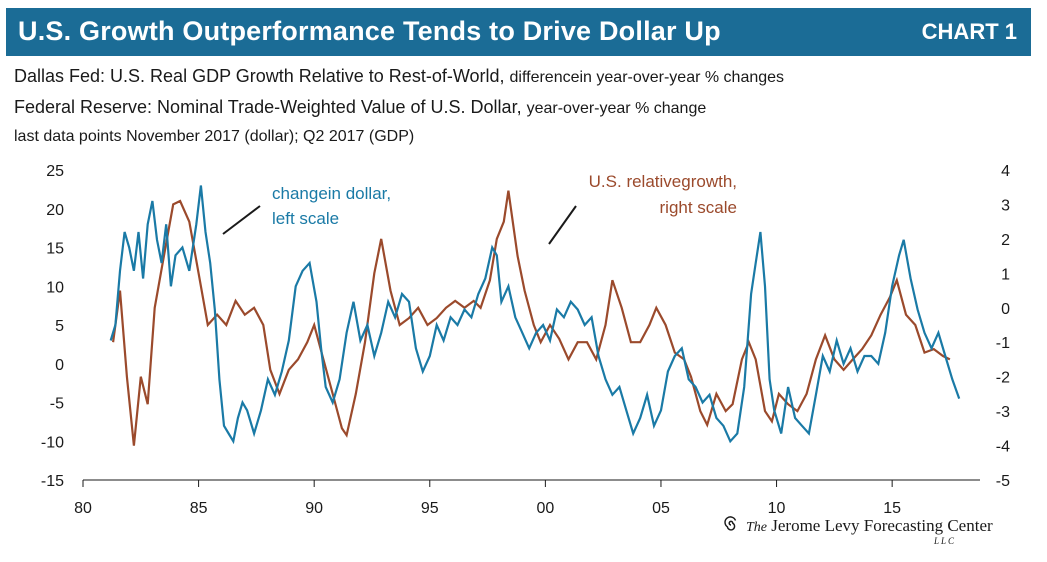 The height and width of the screenshot is (562, 1047). Describe the element at coordinates (663, 181) in the screenshot. I see `annotation-growth-line-1: U.S. relativegrowth,` at that location.